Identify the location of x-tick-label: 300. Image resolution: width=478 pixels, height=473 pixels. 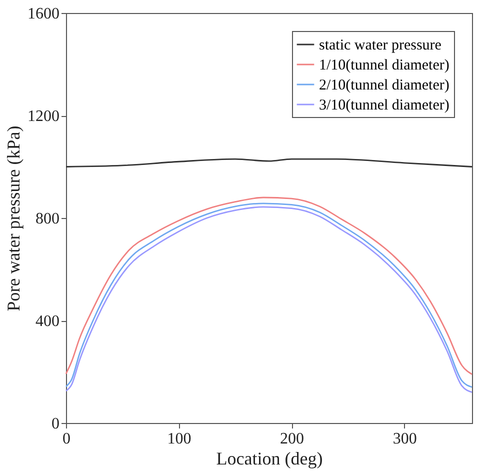
(404, 439).